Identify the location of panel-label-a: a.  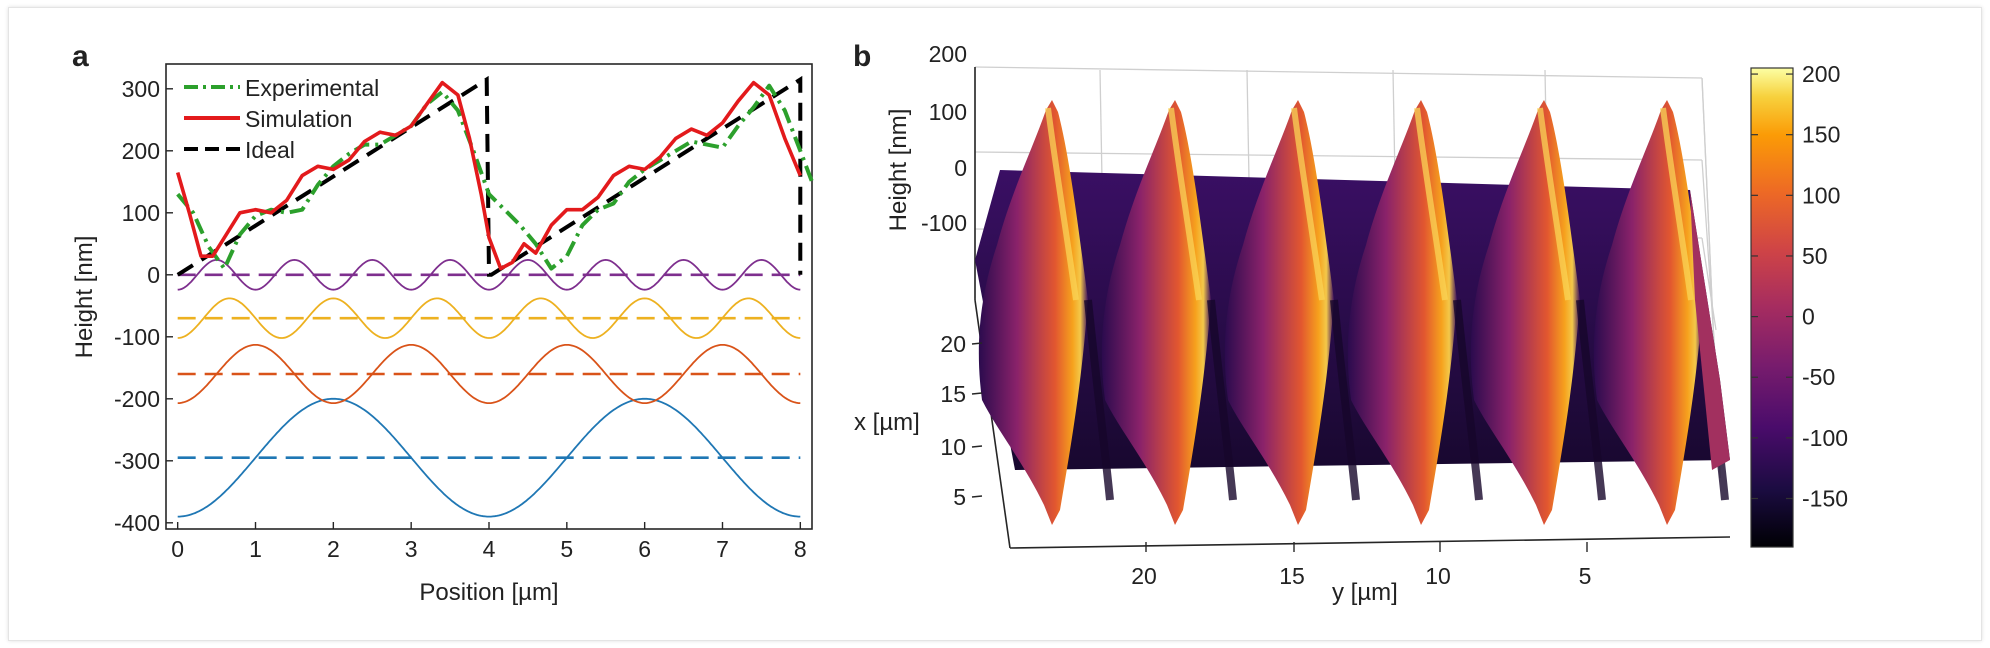
(80, 56).